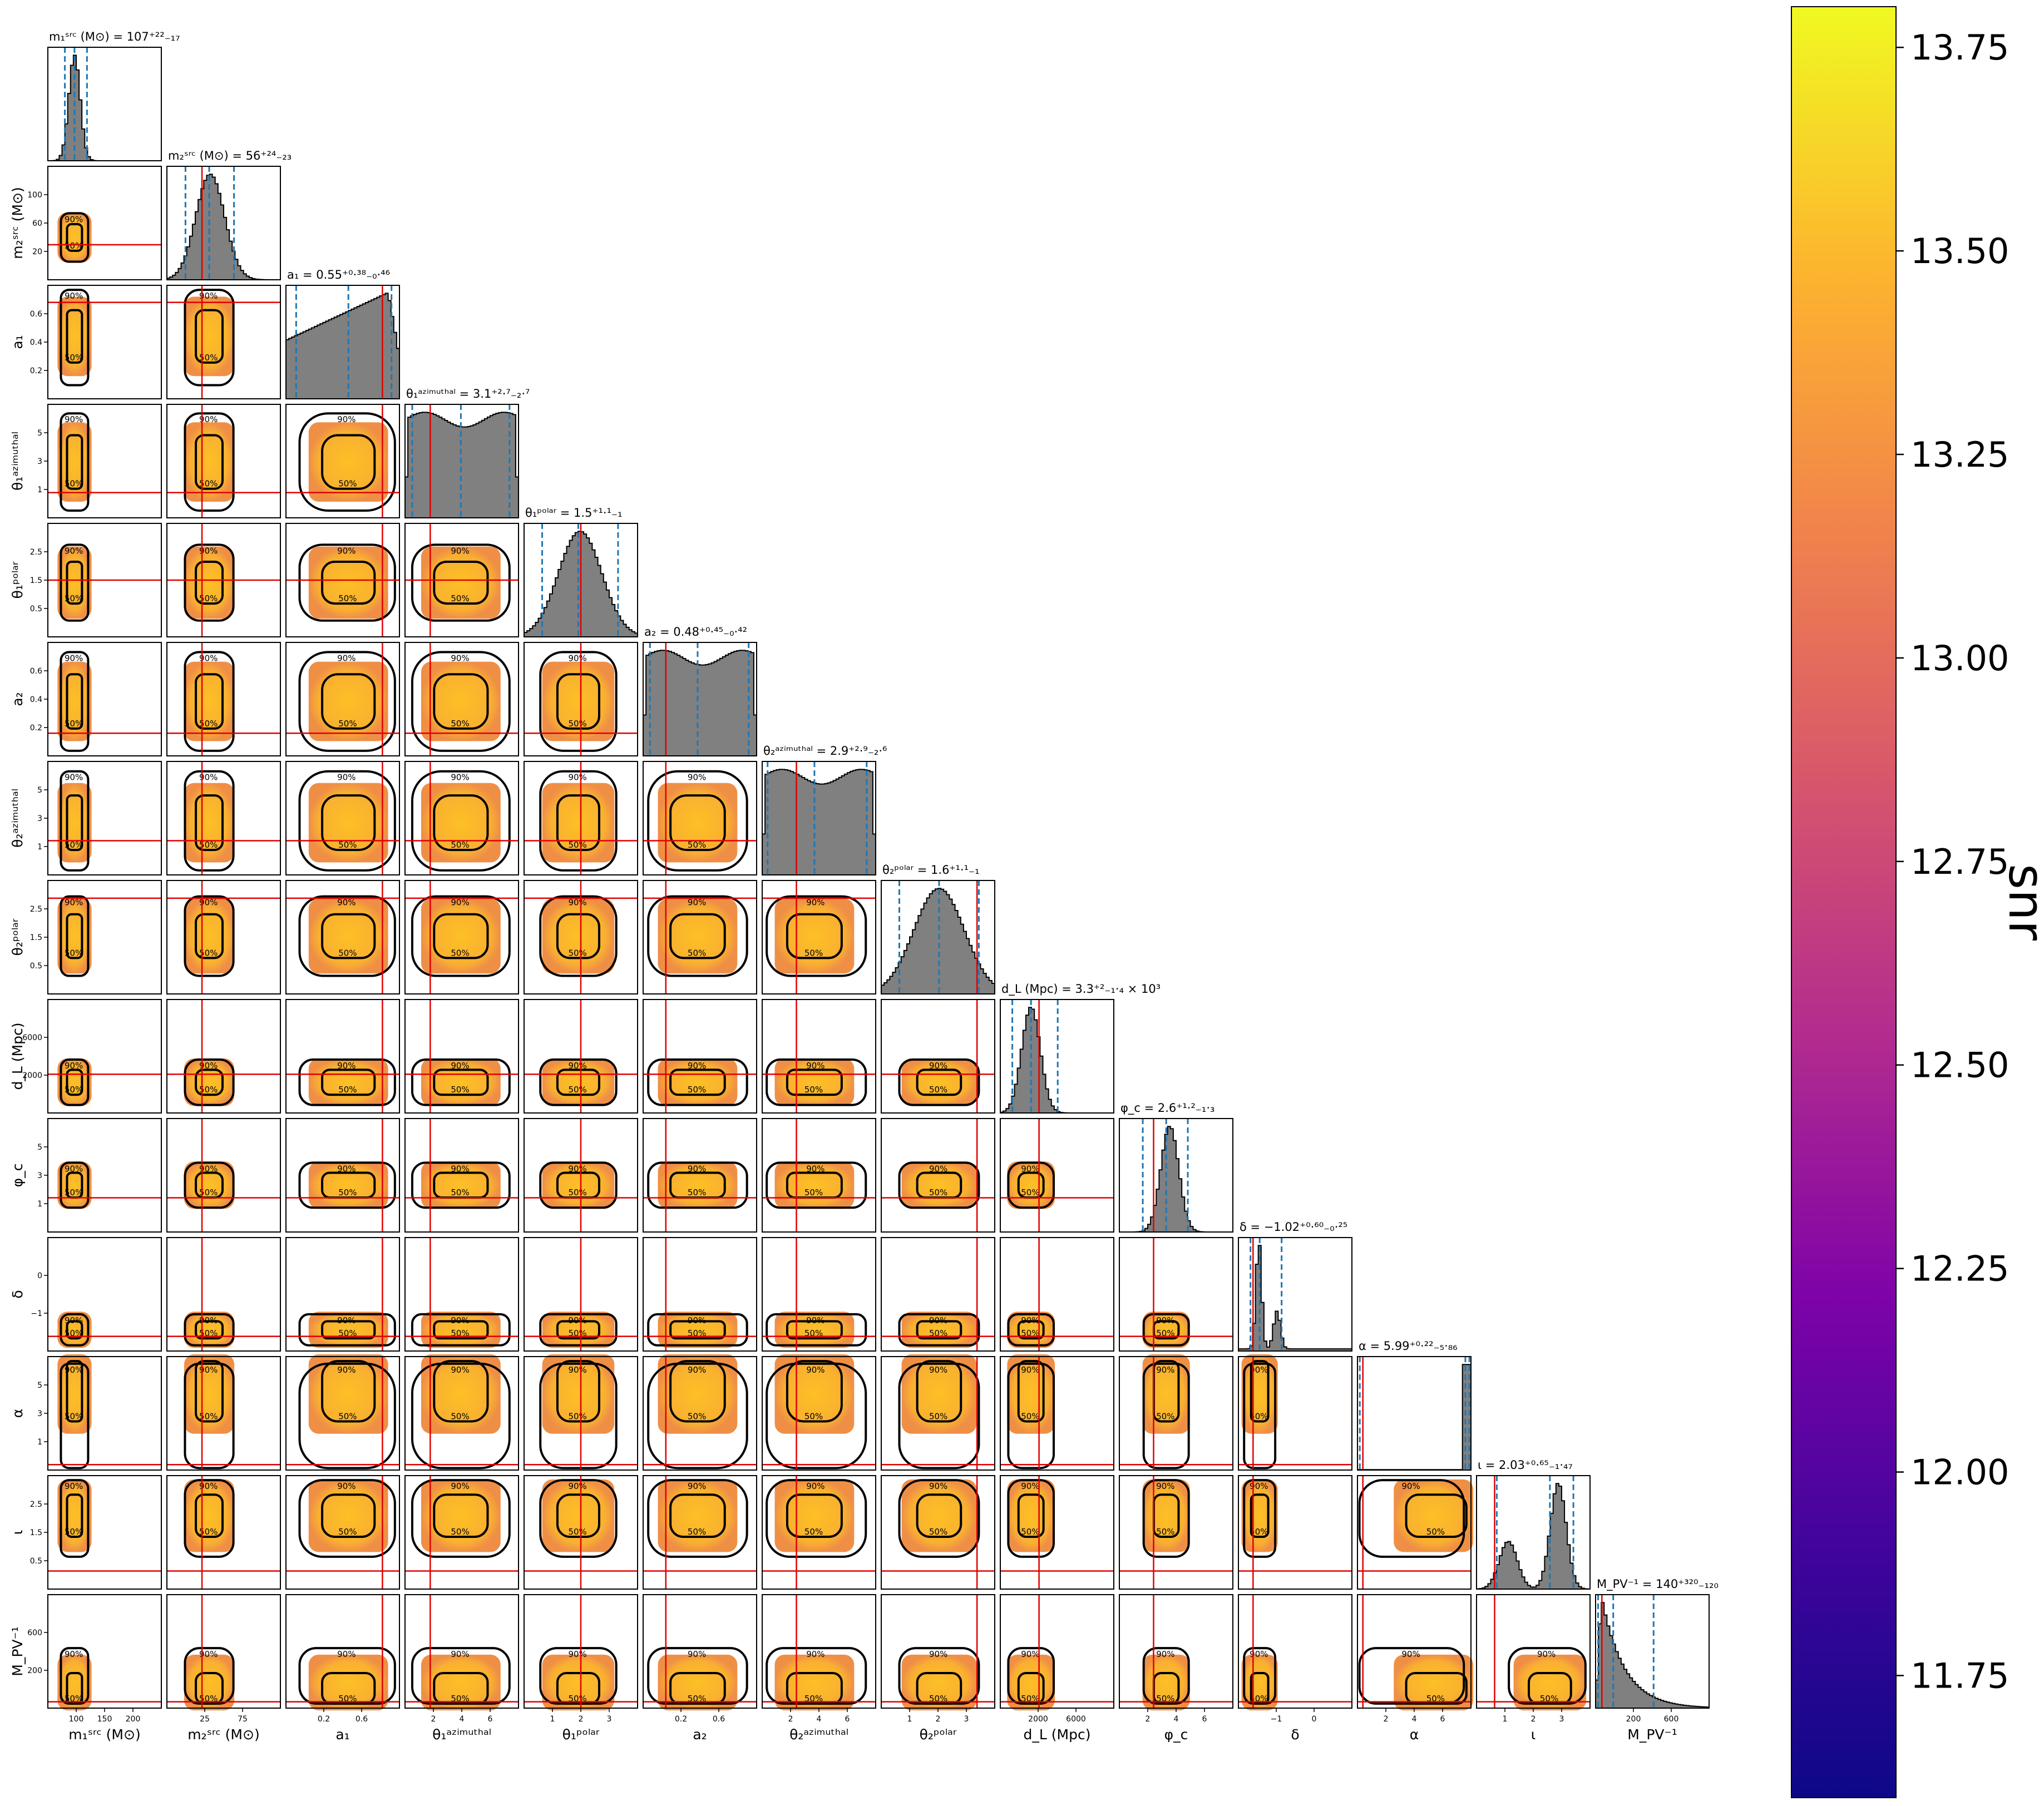 The height and width of the screenshot is (1806, 2044). I want to click on x-tick-label: 150, so click(104, 1720).